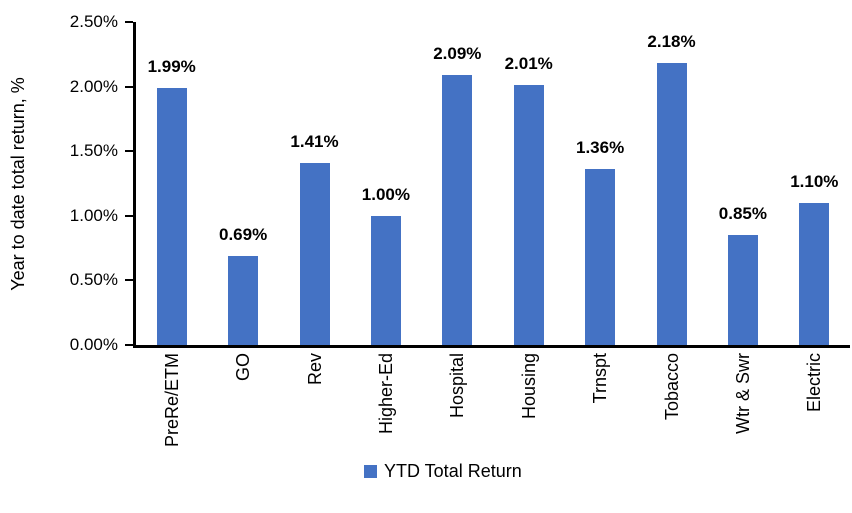 Image resolution: width=852 pixels, height=513 pixels. Describe the element at coordinates (528, 386) in the screenshot. I see `x-axis-category-label: Housing` at that location.